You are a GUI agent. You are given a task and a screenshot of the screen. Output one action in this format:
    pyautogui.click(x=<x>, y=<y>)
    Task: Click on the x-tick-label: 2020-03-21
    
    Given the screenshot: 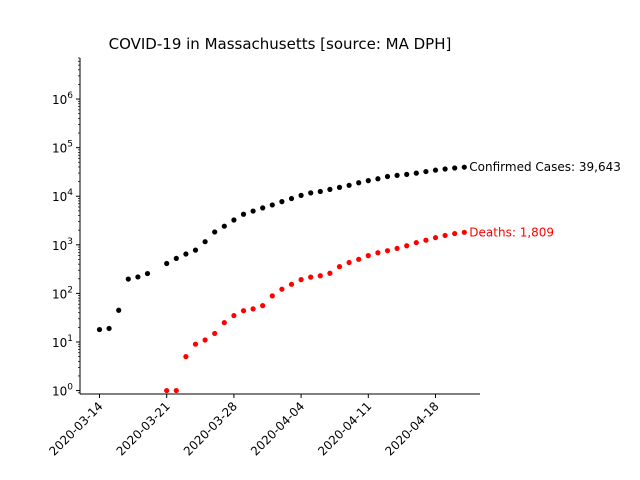 What is the action you would take?
    pyautogui.click(x=143, y=428)
    